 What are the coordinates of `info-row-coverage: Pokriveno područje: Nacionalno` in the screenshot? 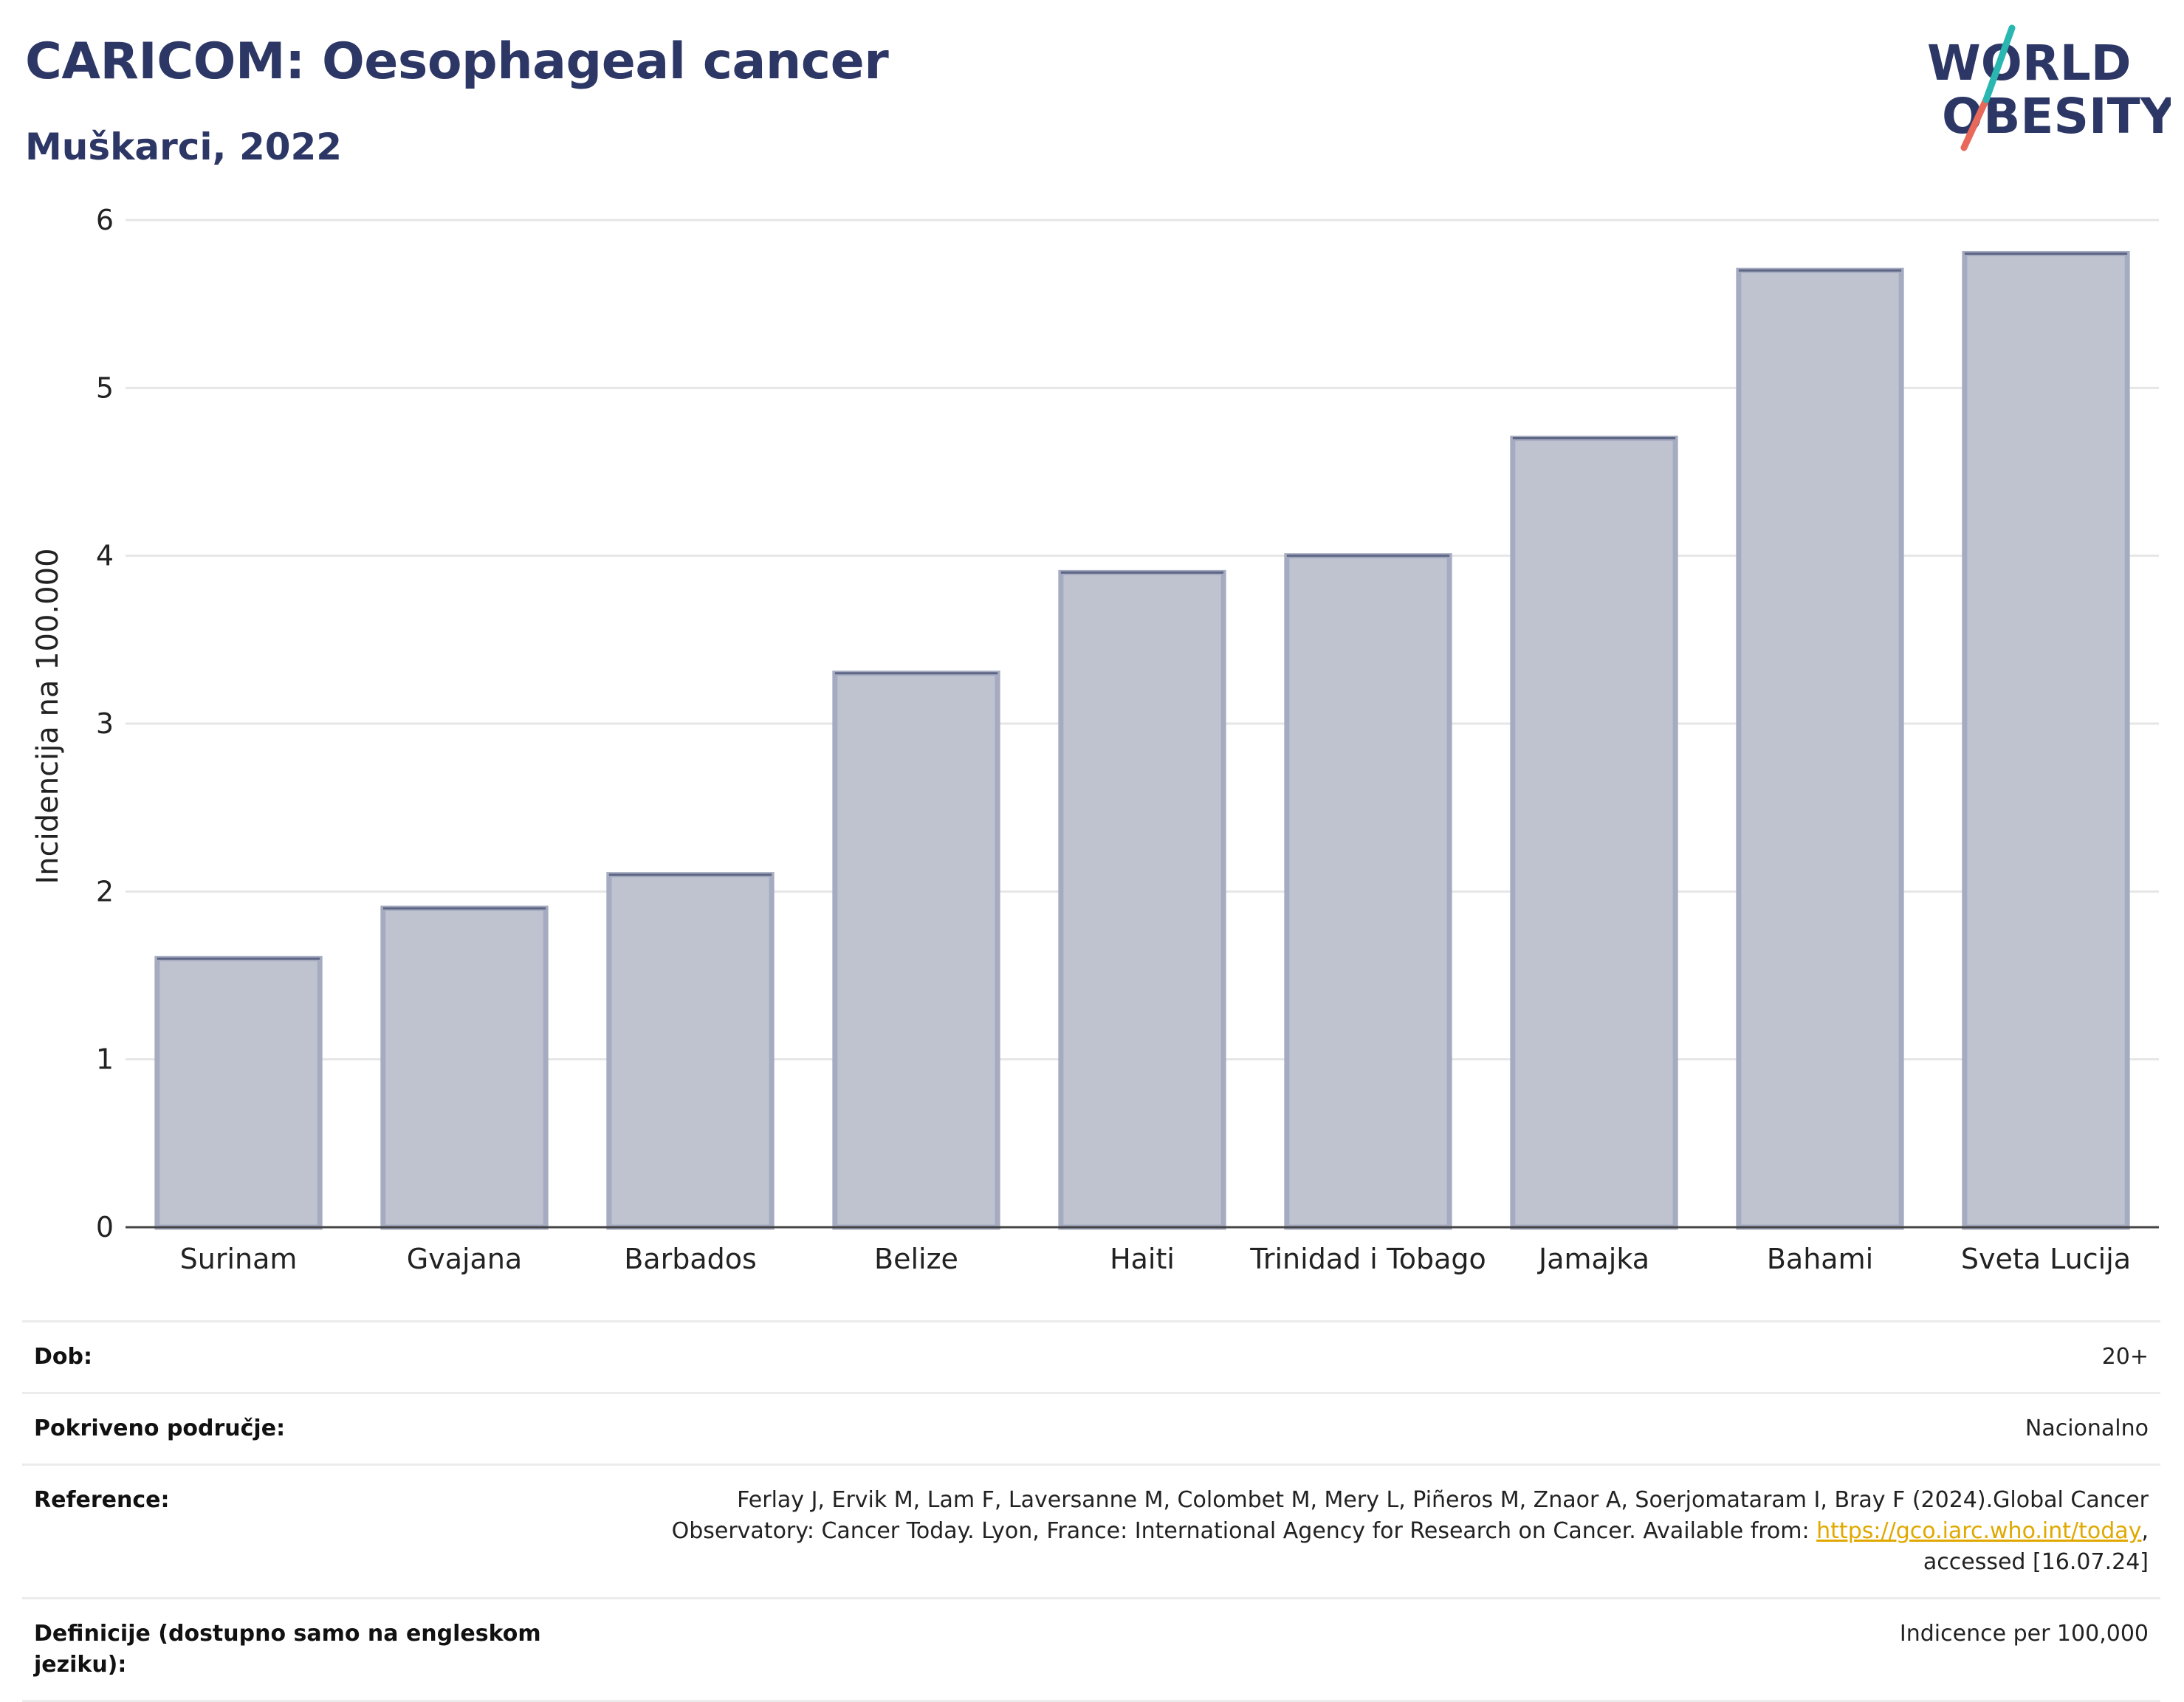 It's located at (1091, 1430).